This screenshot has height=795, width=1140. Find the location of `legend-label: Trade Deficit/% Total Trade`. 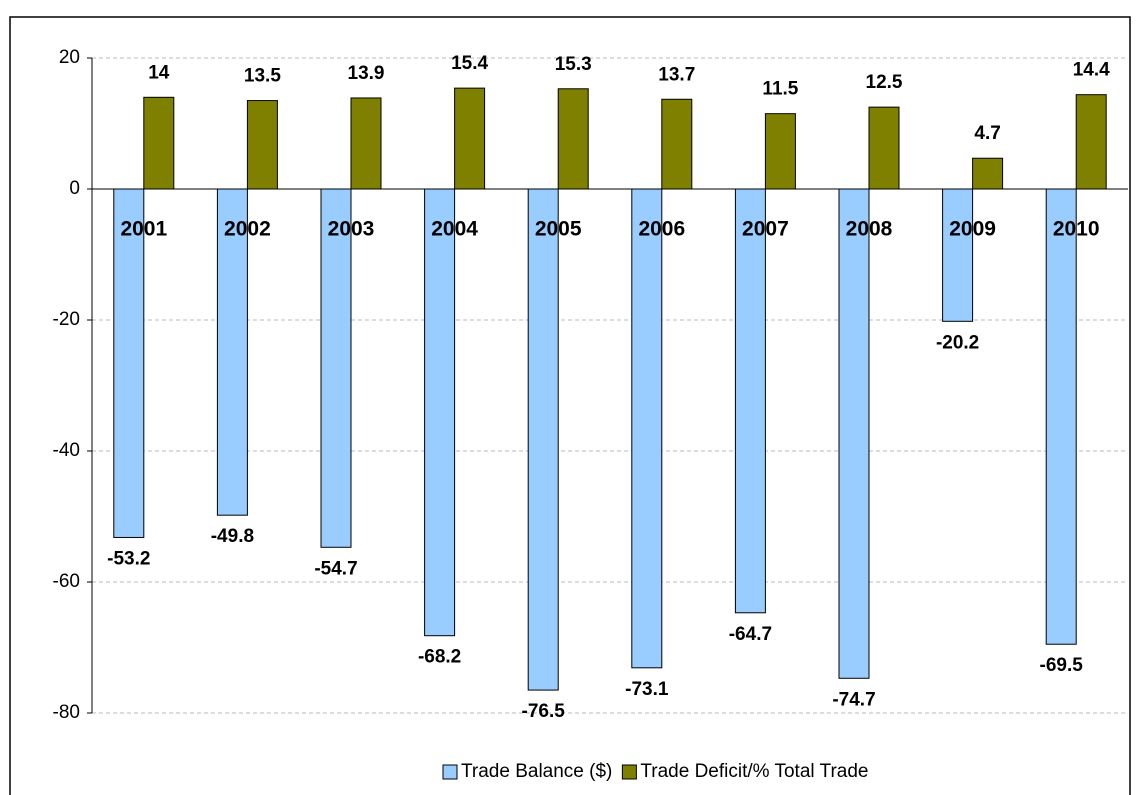

legend-label: Trade Deficit/% Total Trade is located at coordinates (754, 771).